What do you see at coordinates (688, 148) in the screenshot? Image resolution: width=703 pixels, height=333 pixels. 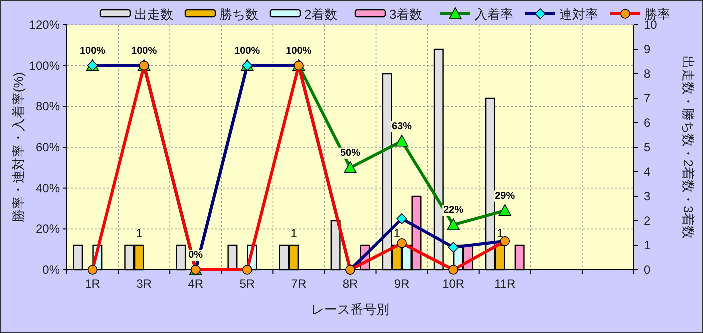 I see `y2-axis-title: 出走数・勝ち数・2着数・3着数` at bounding box center [688, 148].